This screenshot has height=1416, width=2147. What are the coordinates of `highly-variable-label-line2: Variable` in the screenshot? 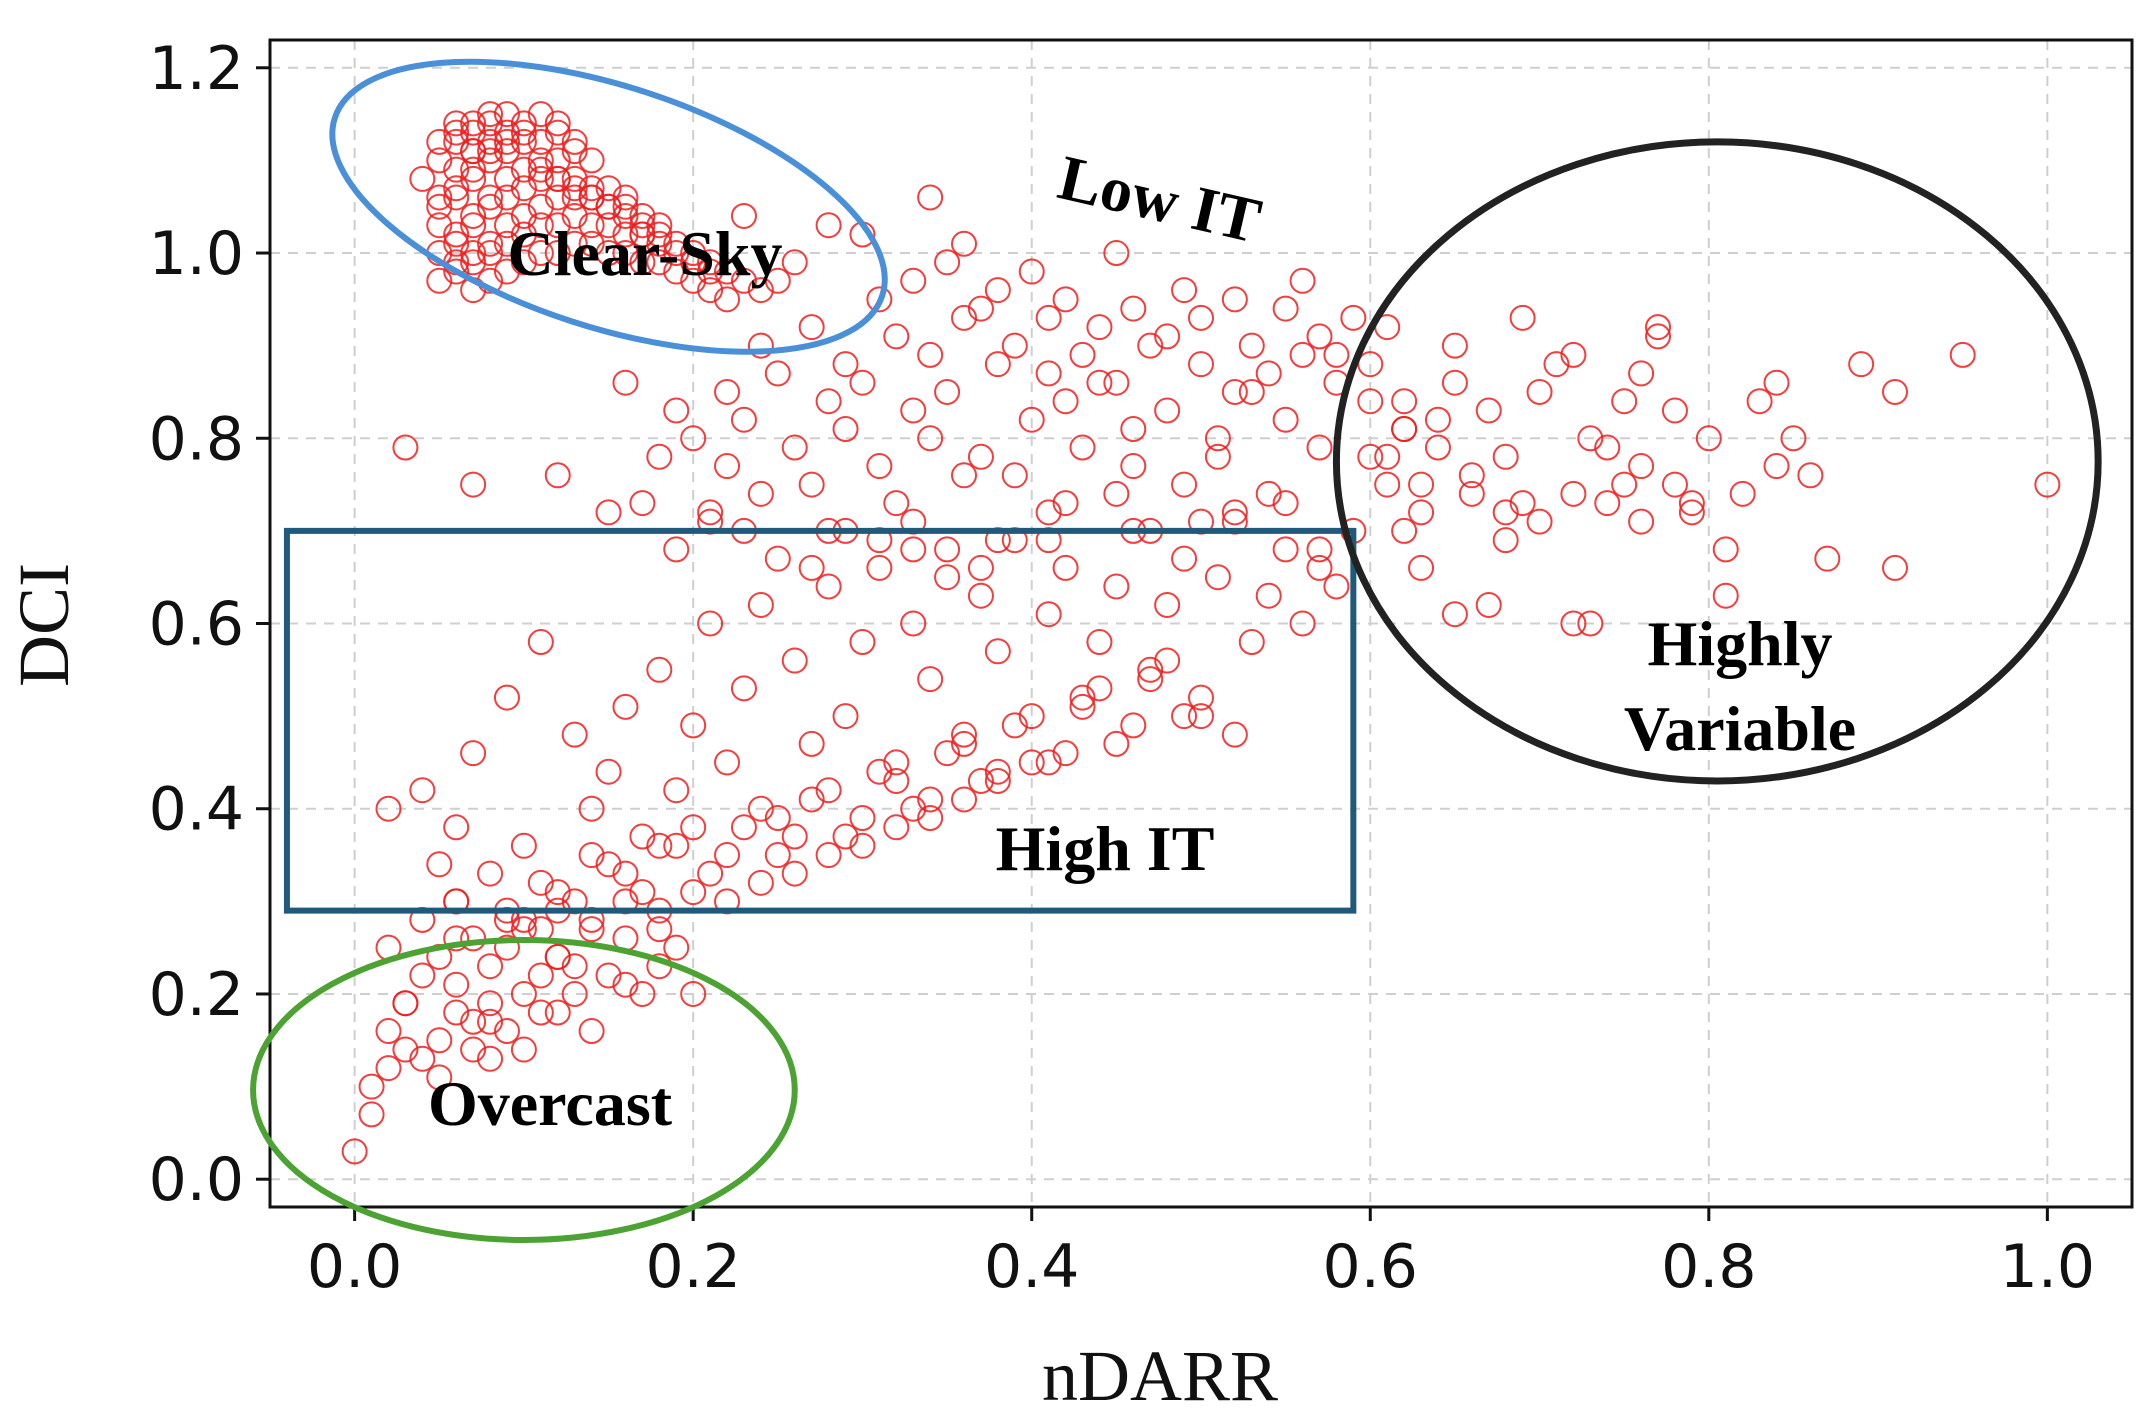 It's located at (1740, 728).